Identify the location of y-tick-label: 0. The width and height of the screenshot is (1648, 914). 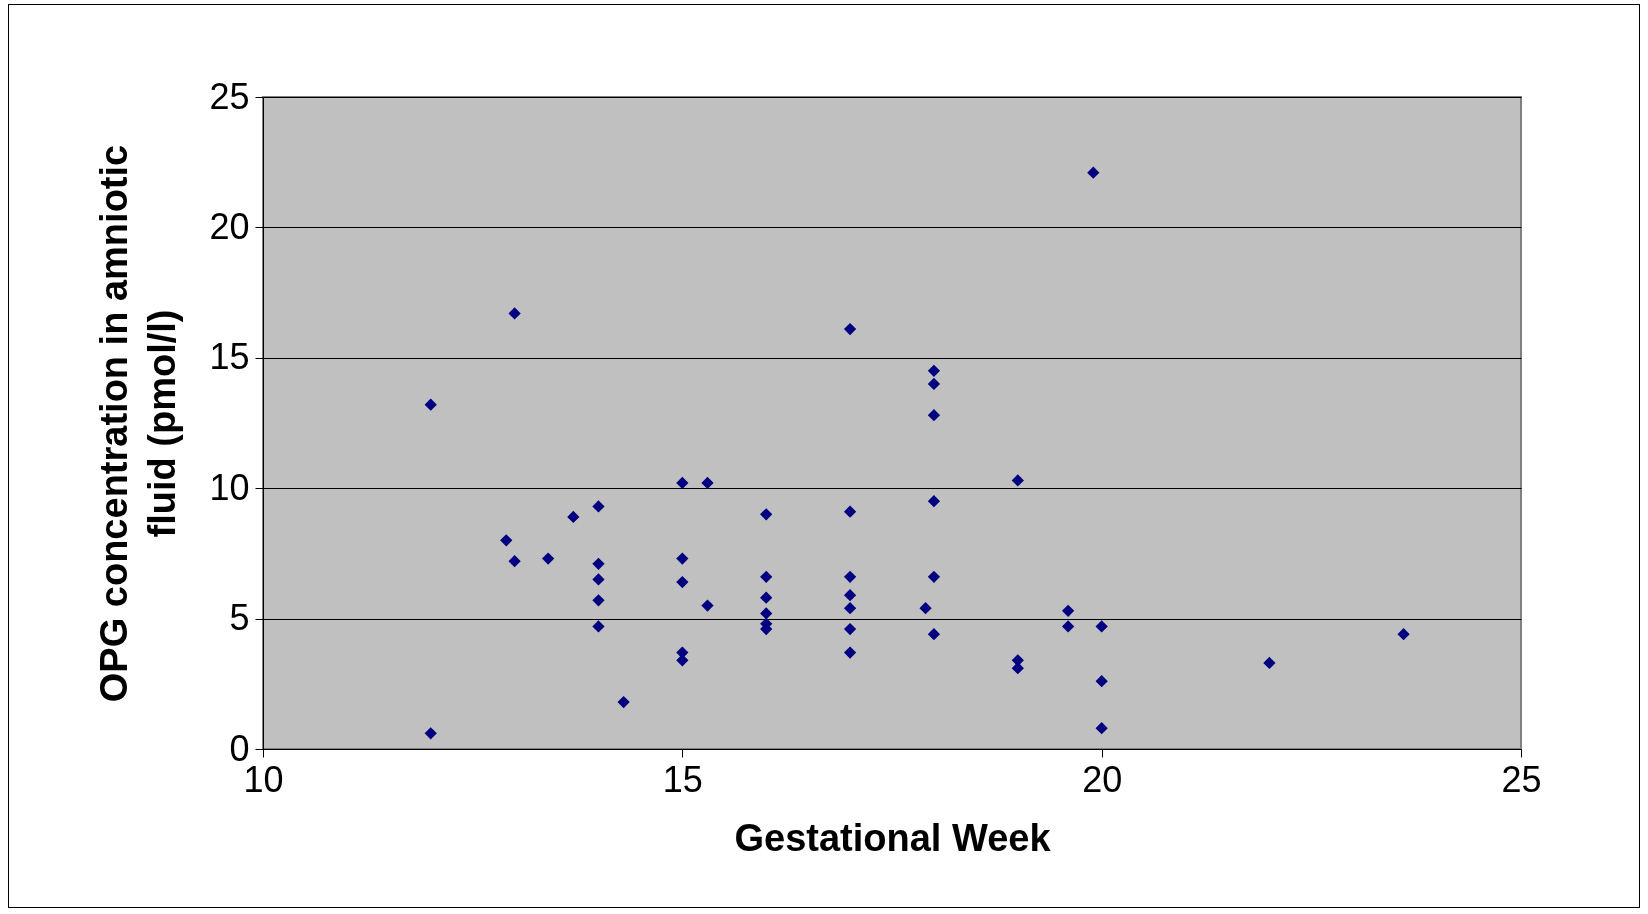
(239, 748).